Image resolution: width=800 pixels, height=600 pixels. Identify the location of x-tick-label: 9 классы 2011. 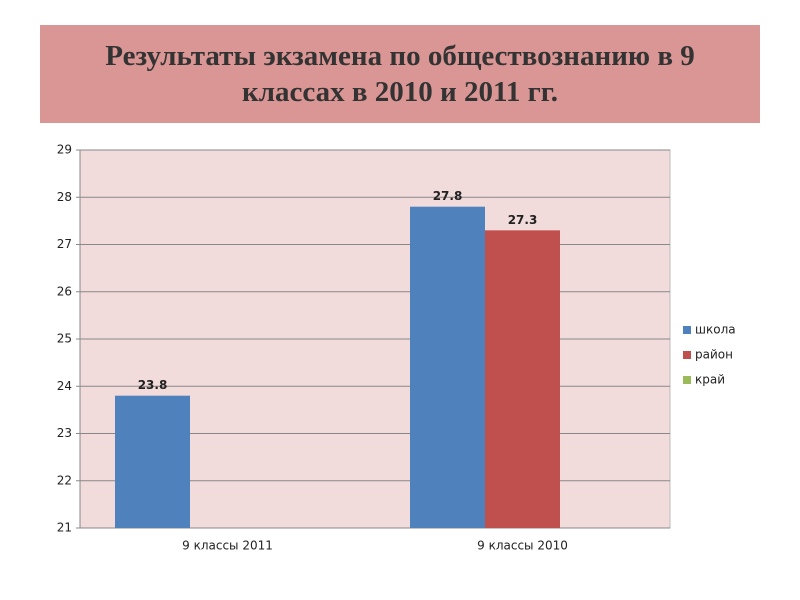
(227, 546).